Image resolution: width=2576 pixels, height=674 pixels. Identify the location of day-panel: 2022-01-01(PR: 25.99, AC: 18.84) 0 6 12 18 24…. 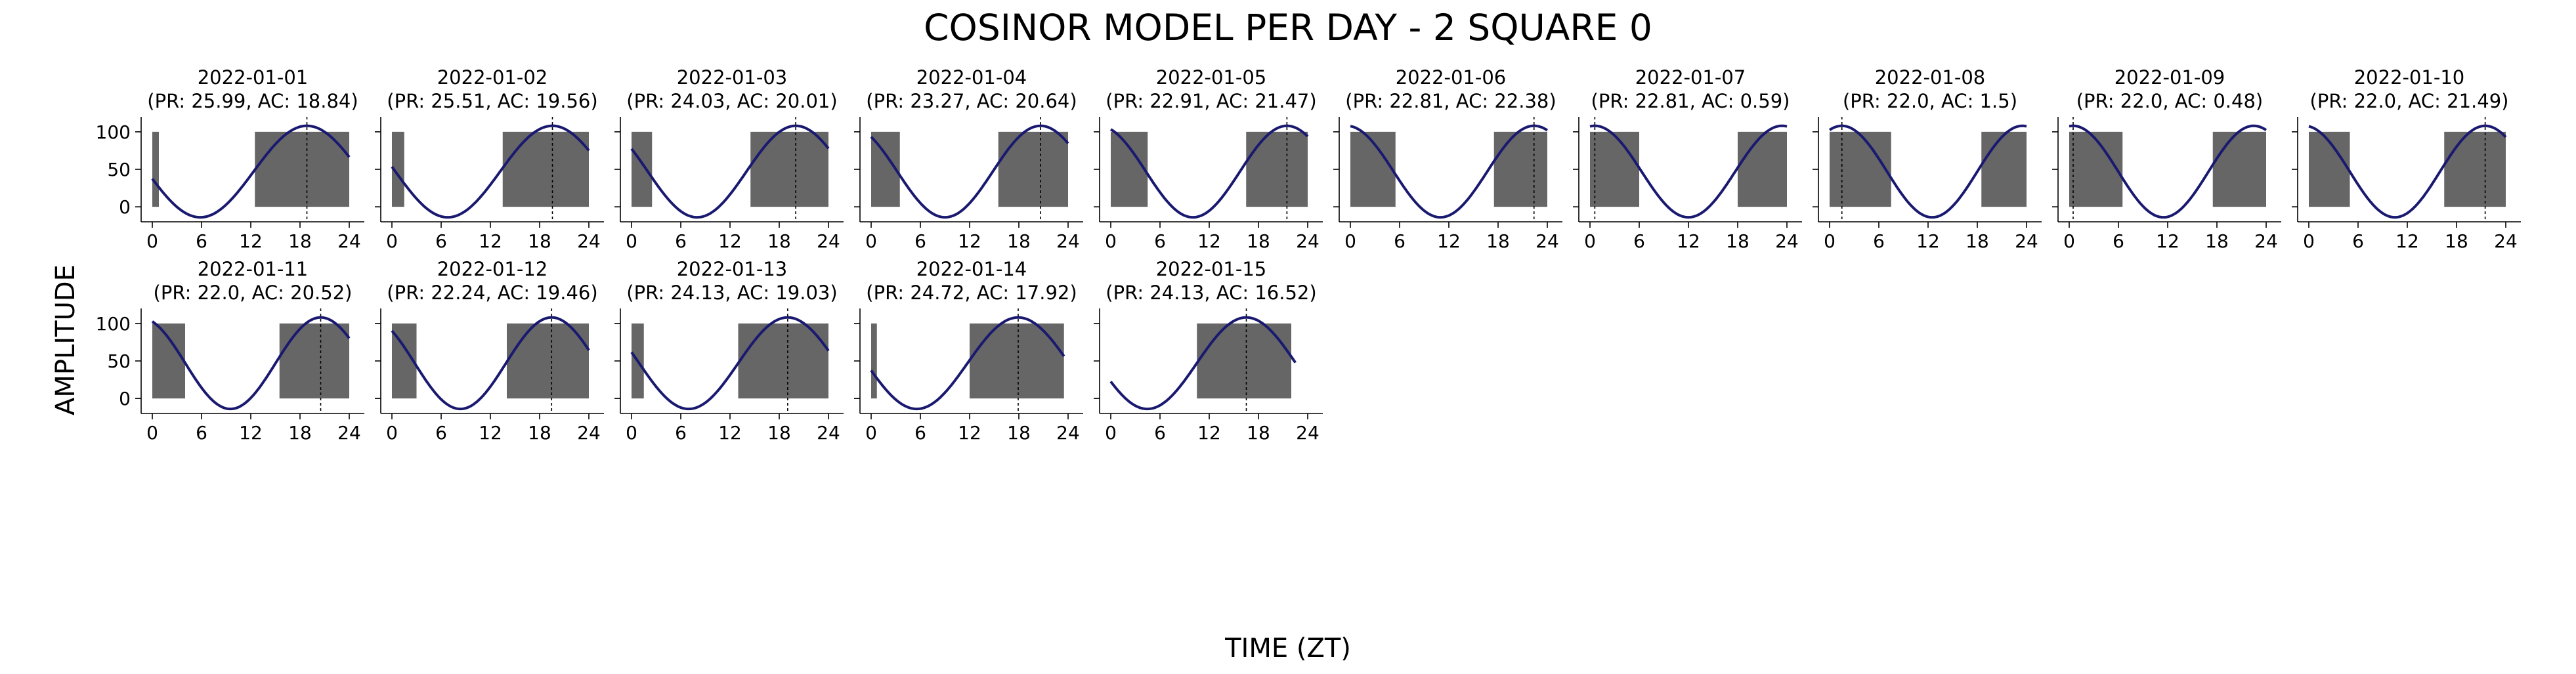
(230, 159).